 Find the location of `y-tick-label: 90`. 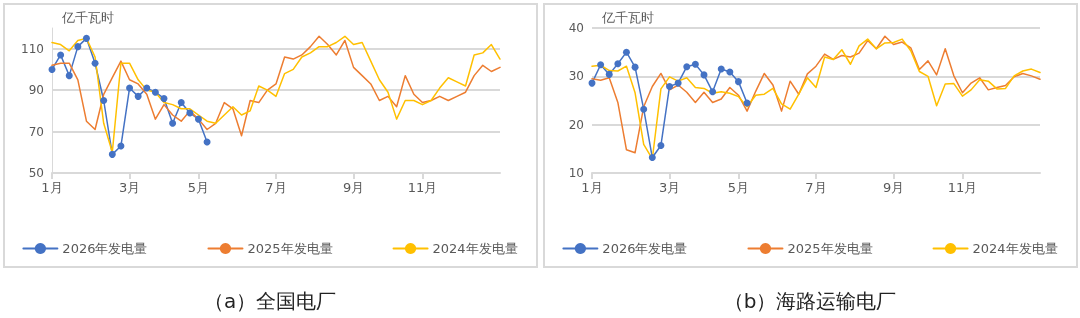

y-tick-label: 90 is located at coordinates (36, 90).